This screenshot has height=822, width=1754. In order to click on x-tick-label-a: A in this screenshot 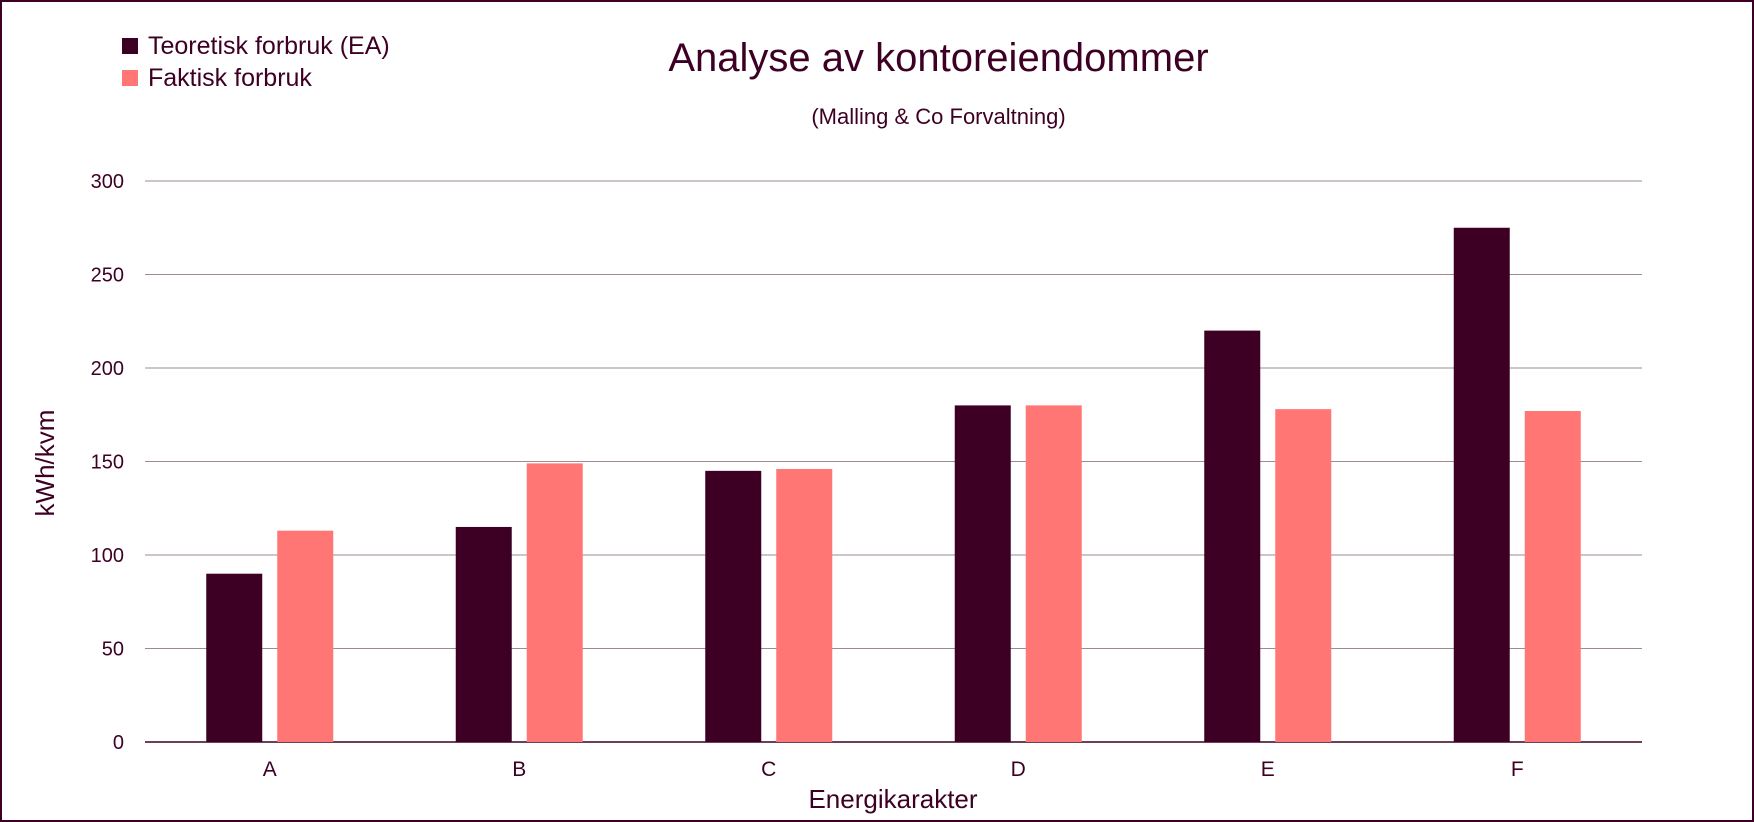, I will do `click(270, 769)`.